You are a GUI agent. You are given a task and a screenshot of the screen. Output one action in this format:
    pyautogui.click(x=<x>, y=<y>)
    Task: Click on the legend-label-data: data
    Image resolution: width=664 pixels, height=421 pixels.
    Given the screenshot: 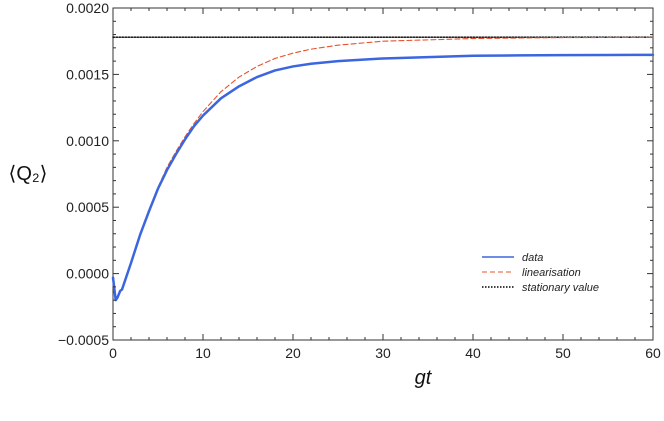 What is the action you would take?
    pyautogui.click(x=532, y=258)
    